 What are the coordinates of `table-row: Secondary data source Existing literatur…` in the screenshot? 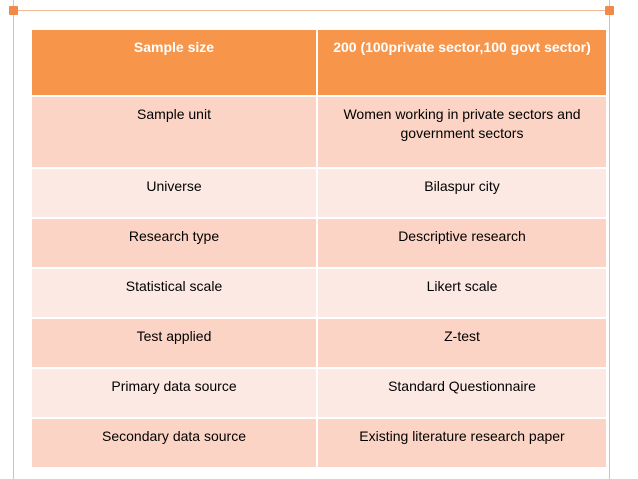 It's located at (319, 443).